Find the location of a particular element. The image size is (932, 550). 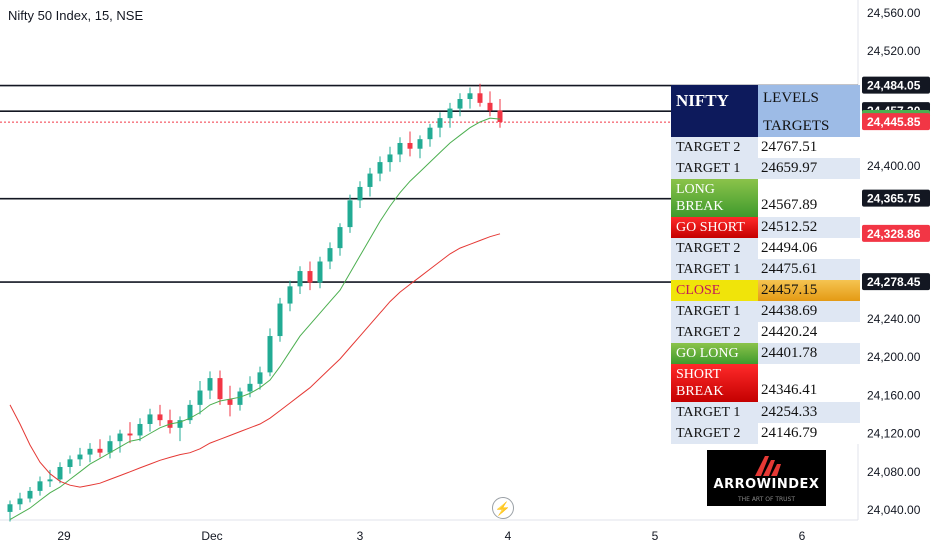

panel-row-value: 24438.69 is located at coordinates (809, 311).